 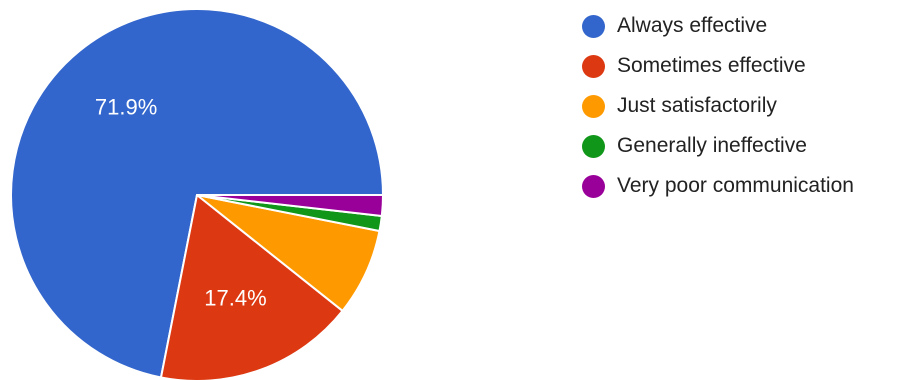 I want to click on legend-item: Just satisfactorily, so click(x=718, y=106).